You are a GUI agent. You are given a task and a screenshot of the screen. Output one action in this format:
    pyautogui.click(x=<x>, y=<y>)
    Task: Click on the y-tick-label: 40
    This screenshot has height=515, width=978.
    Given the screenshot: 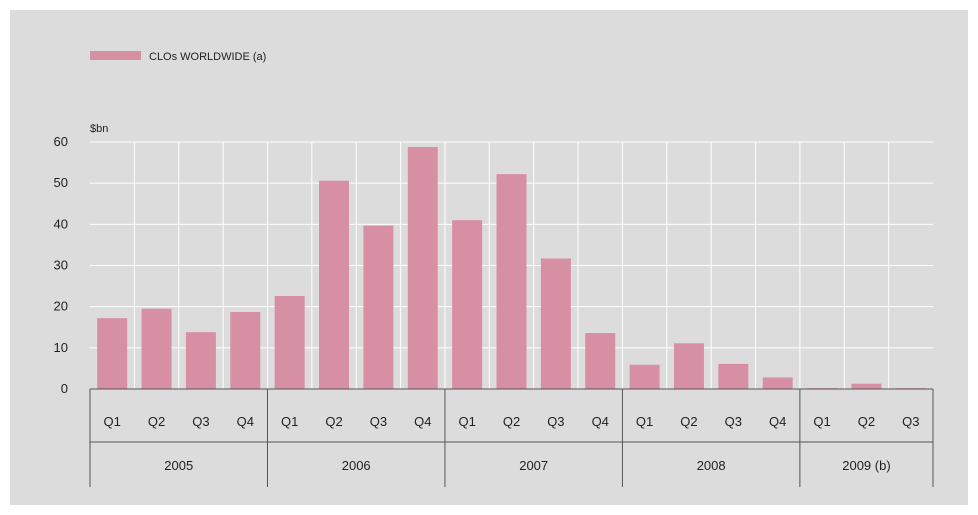 What is the action you would take?
    pyautogui.click(x=61, y=223)
    